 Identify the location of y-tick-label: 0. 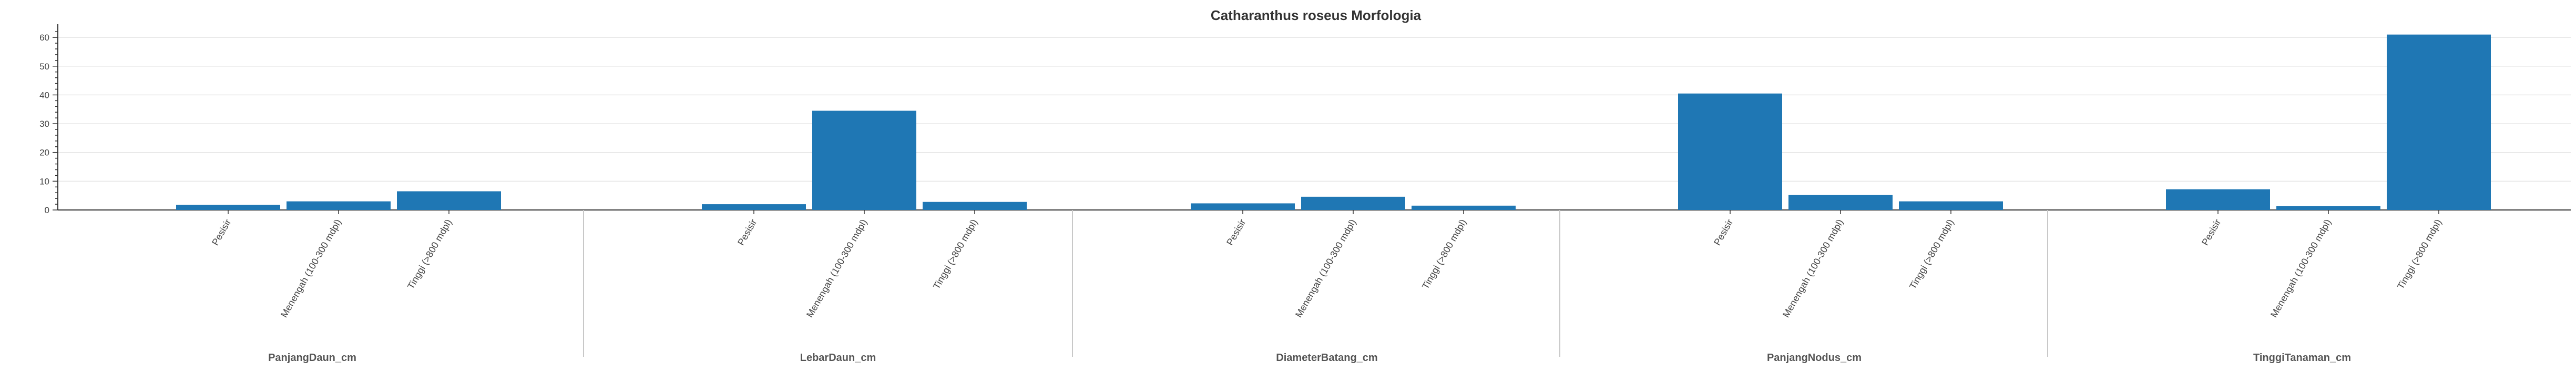
(47, 210).